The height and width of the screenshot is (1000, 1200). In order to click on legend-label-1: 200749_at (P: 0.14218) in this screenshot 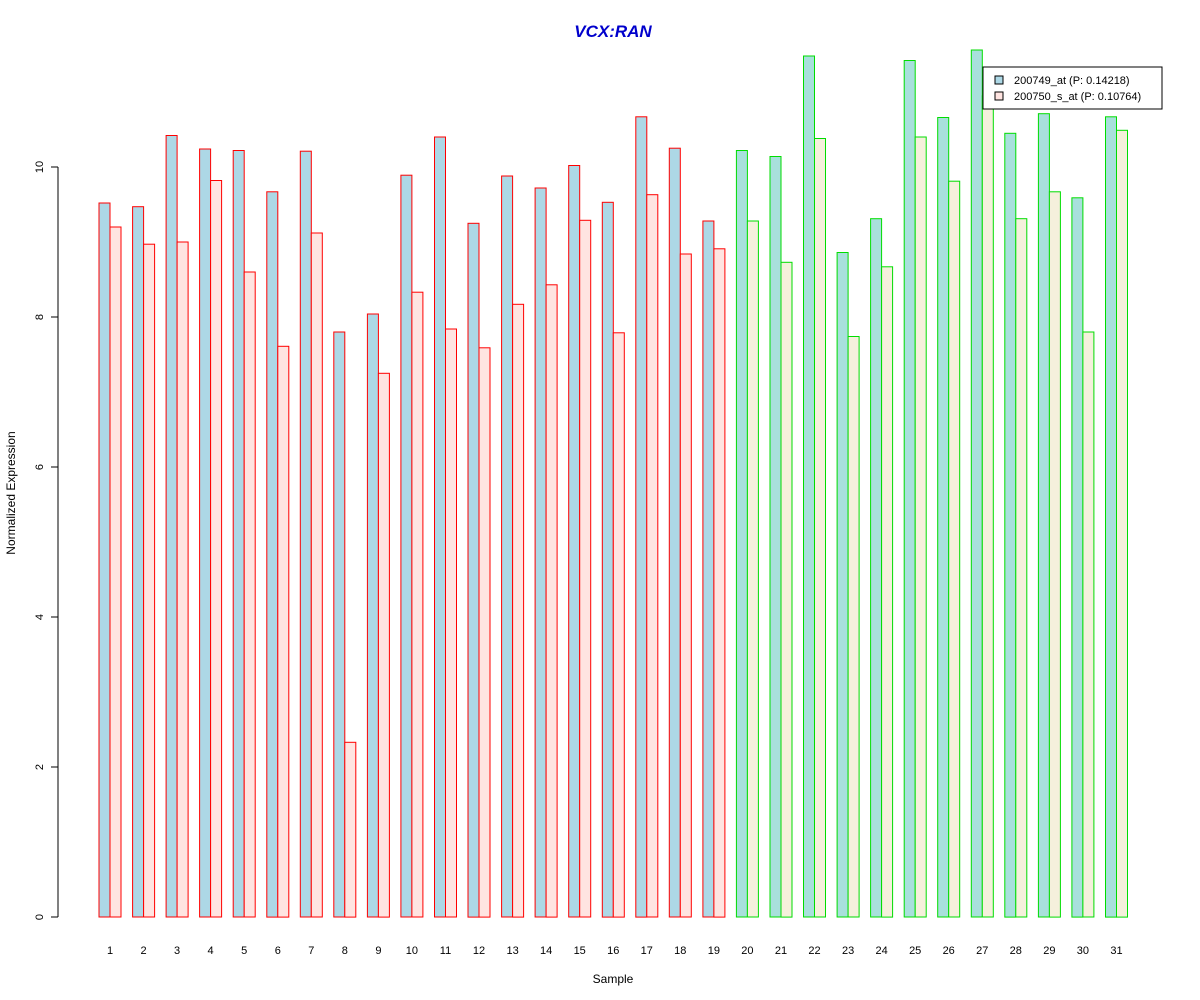, I will do `click(1072, 81)`.